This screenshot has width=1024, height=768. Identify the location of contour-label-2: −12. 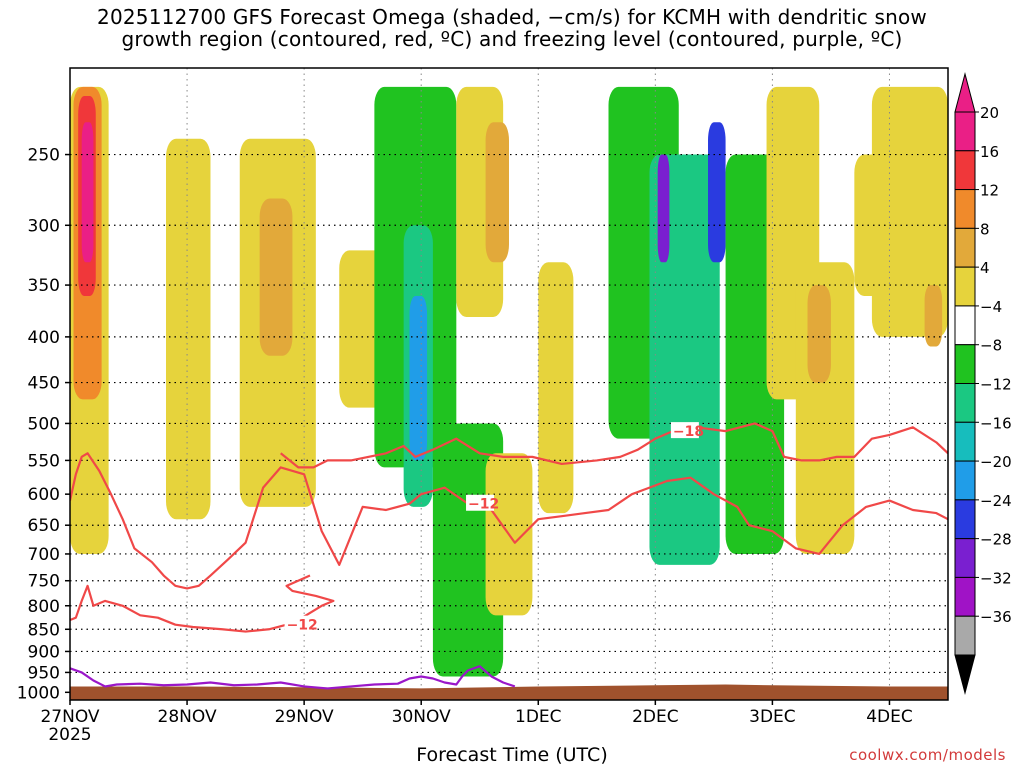
(302, 626).